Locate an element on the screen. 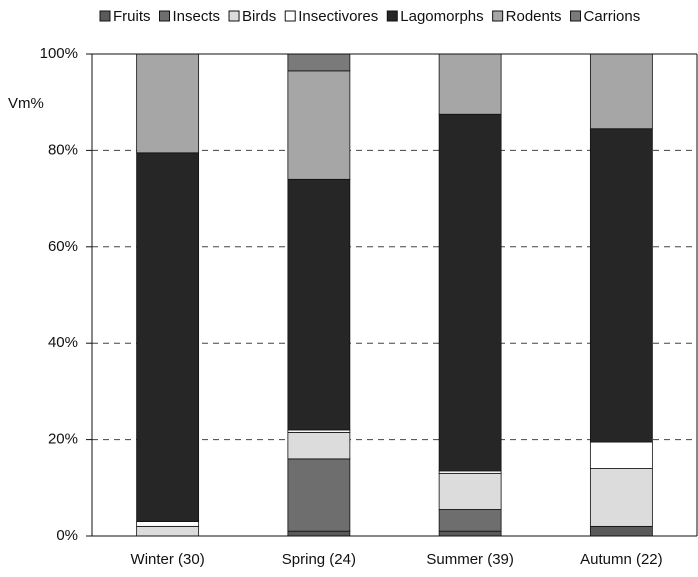 Image resolution: width=698 pixels, height=577 pixels. y-tick-label: 40% is located at coordinates (63, 342).